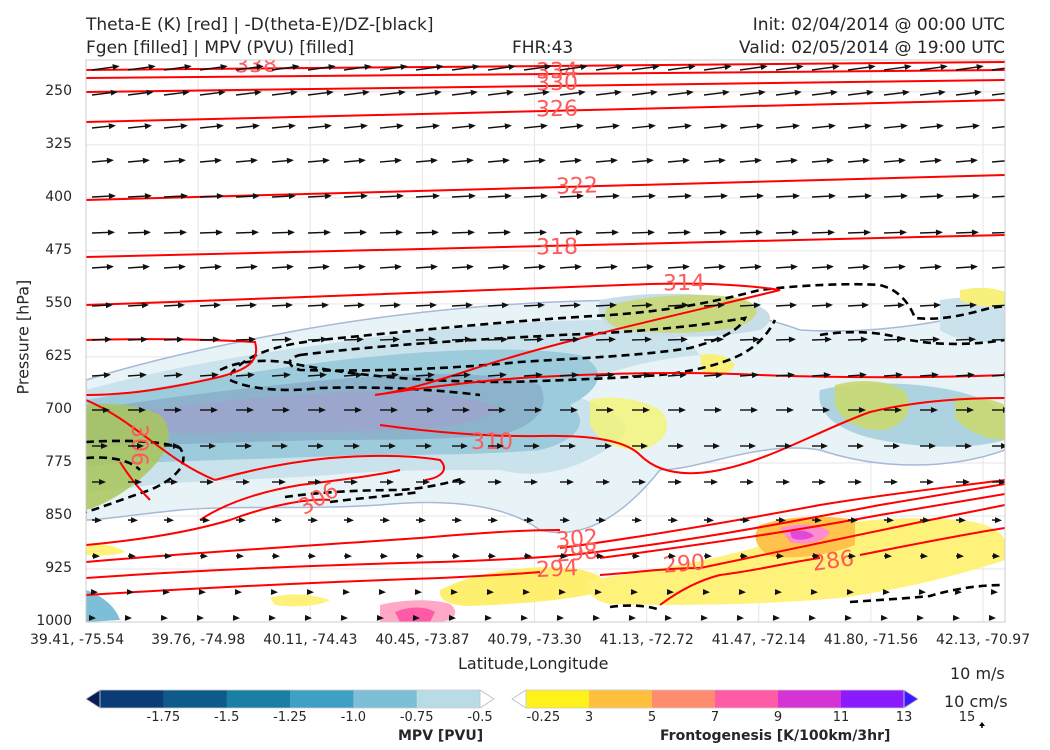 This screenshot has height=750, width=1050. What do you see at coordinates (58, 90) in the screenshot?
I see `y-tick-label: 250` at bounding box center [58, 90].